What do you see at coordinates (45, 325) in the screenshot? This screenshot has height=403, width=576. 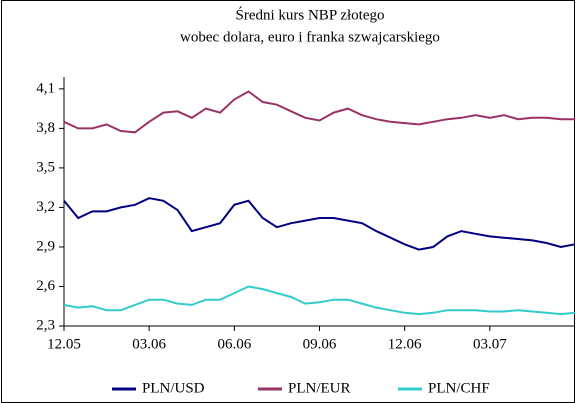 I see `y-tick-label: 2,3` at bounding box center [45, 325].